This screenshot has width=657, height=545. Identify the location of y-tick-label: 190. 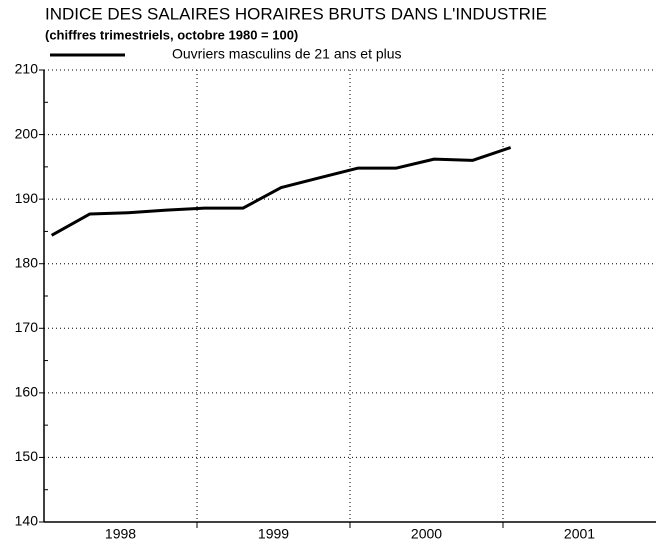
(27, 198).